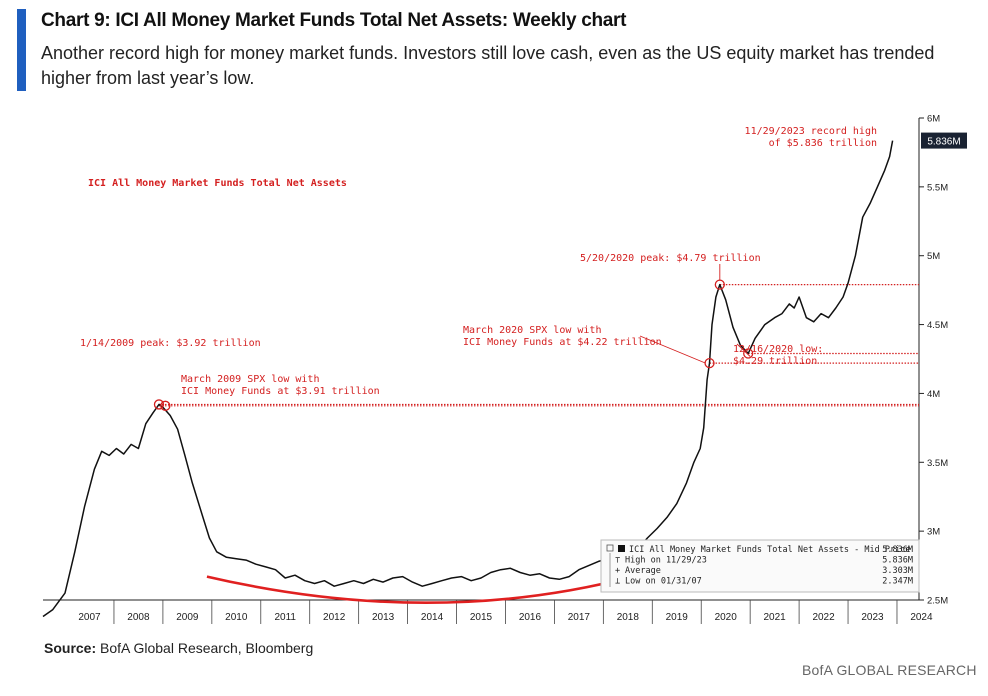  I want to click on legend-row-icon: +, so click(617, 571).